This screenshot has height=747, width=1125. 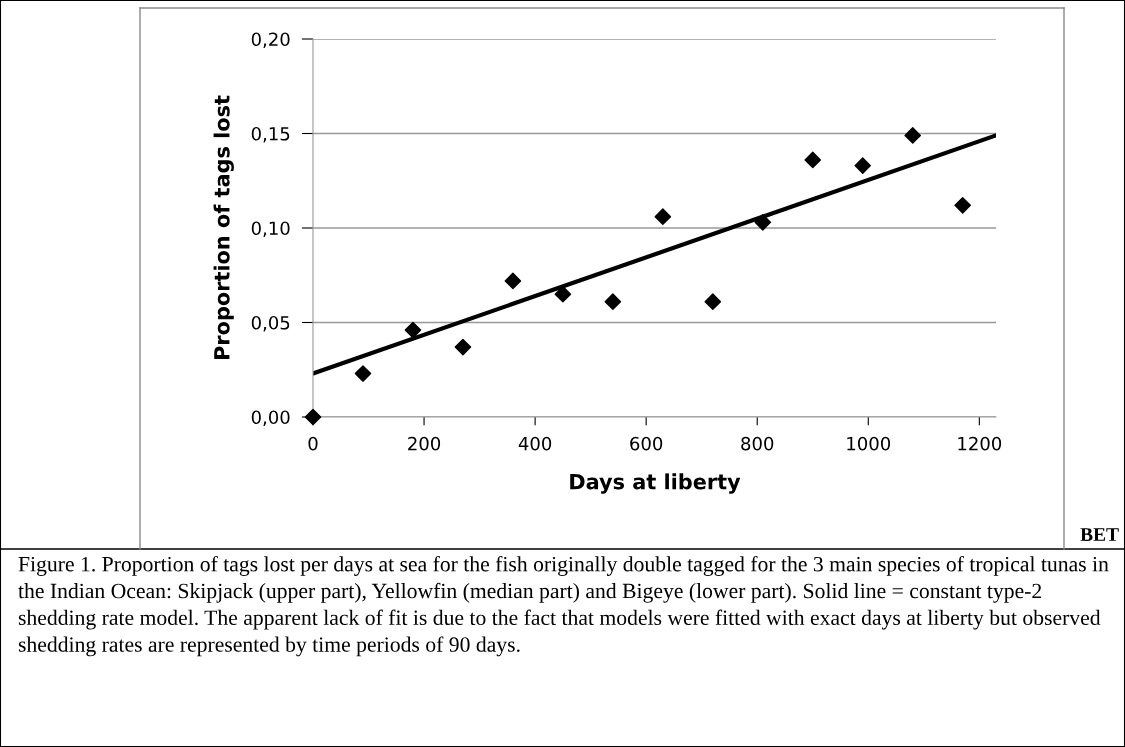 What do you see at coordinates (655, 483) in the screenshot?
I see `x-axis-title: Days at liberty` at bounding box center [655, 483].